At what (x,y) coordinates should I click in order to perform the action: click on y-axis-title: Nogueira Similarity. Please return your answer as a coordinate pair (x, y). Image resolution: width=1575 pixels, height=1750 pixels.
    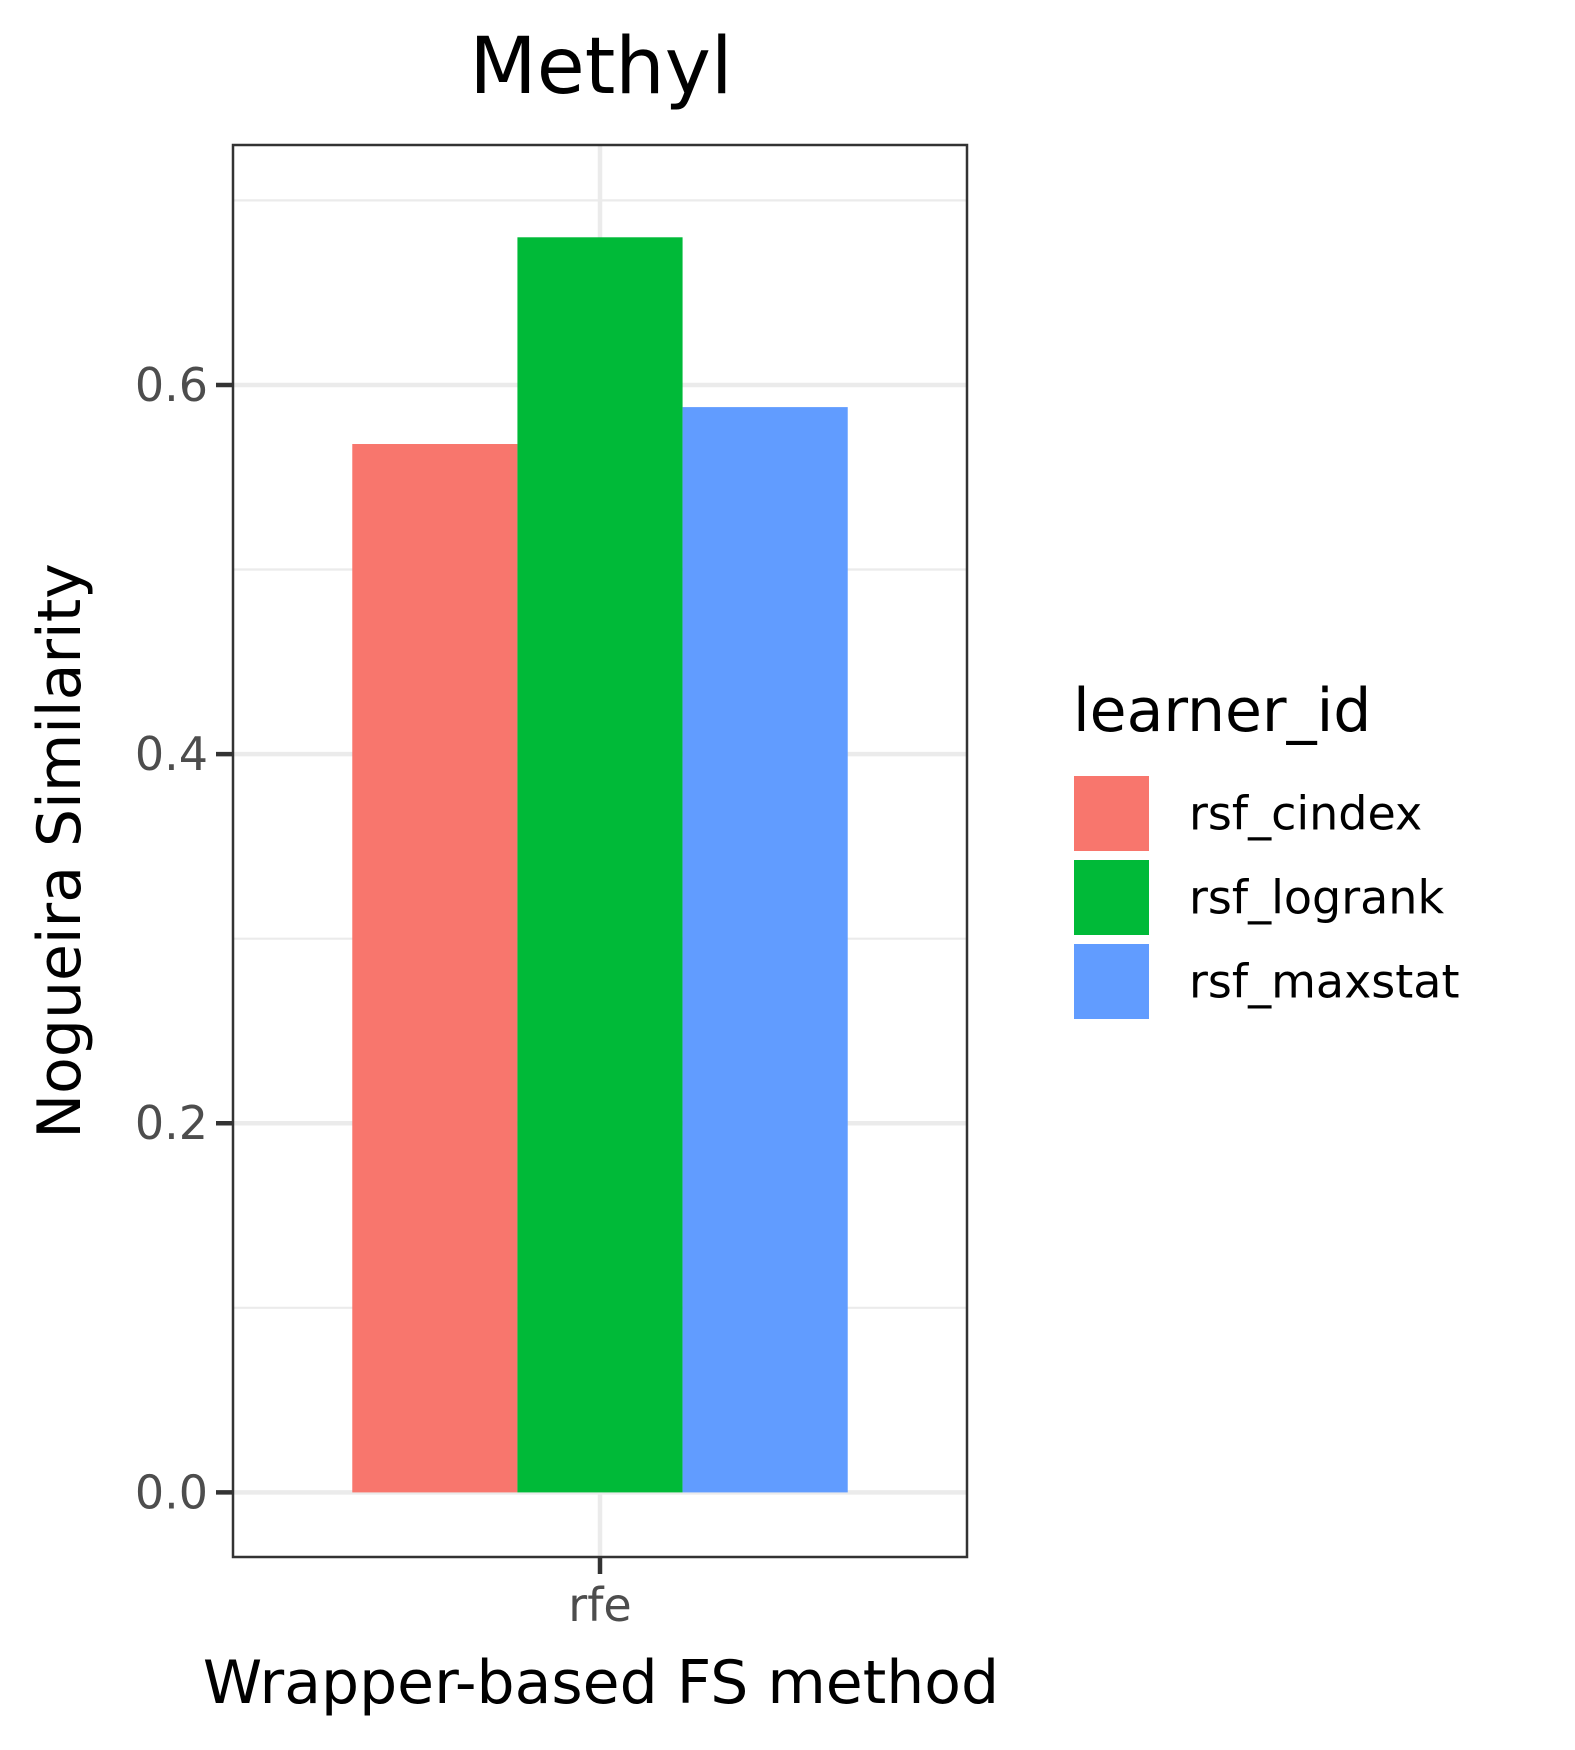
    Looking at the image, I should click on (60, 850).